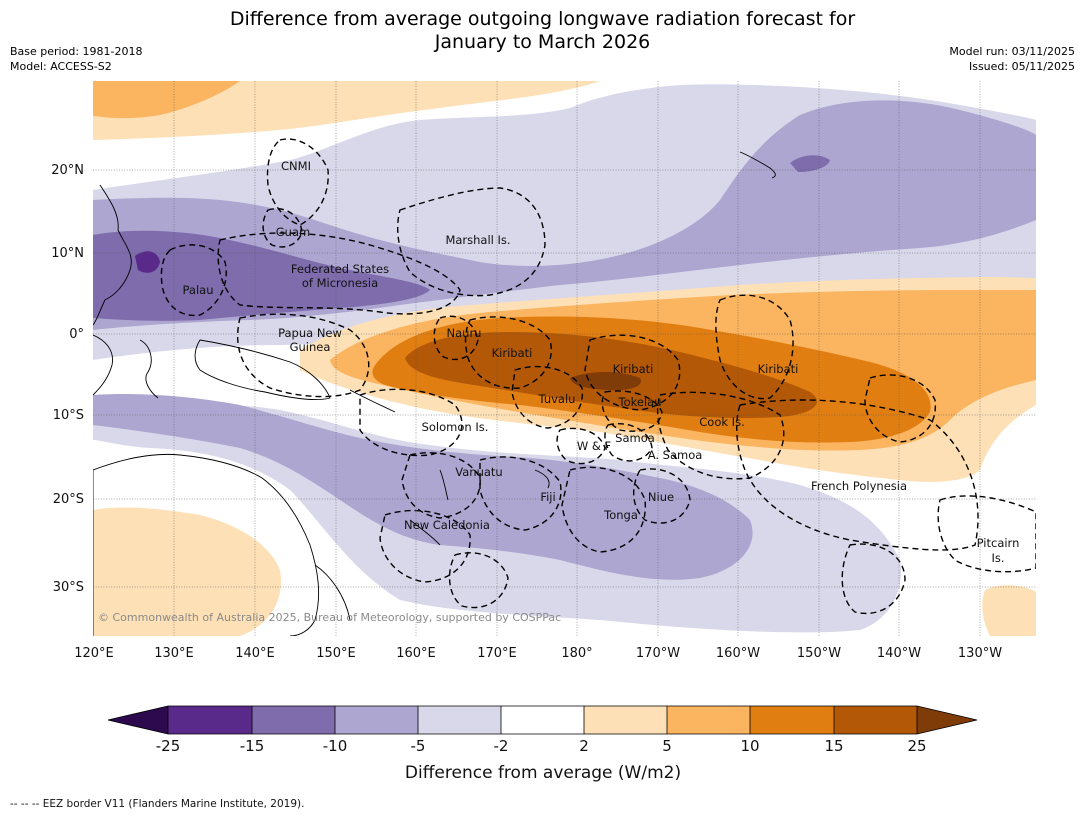 The image size is (1085, 816). I want to click on eez-norfolk, so click(478, 580).